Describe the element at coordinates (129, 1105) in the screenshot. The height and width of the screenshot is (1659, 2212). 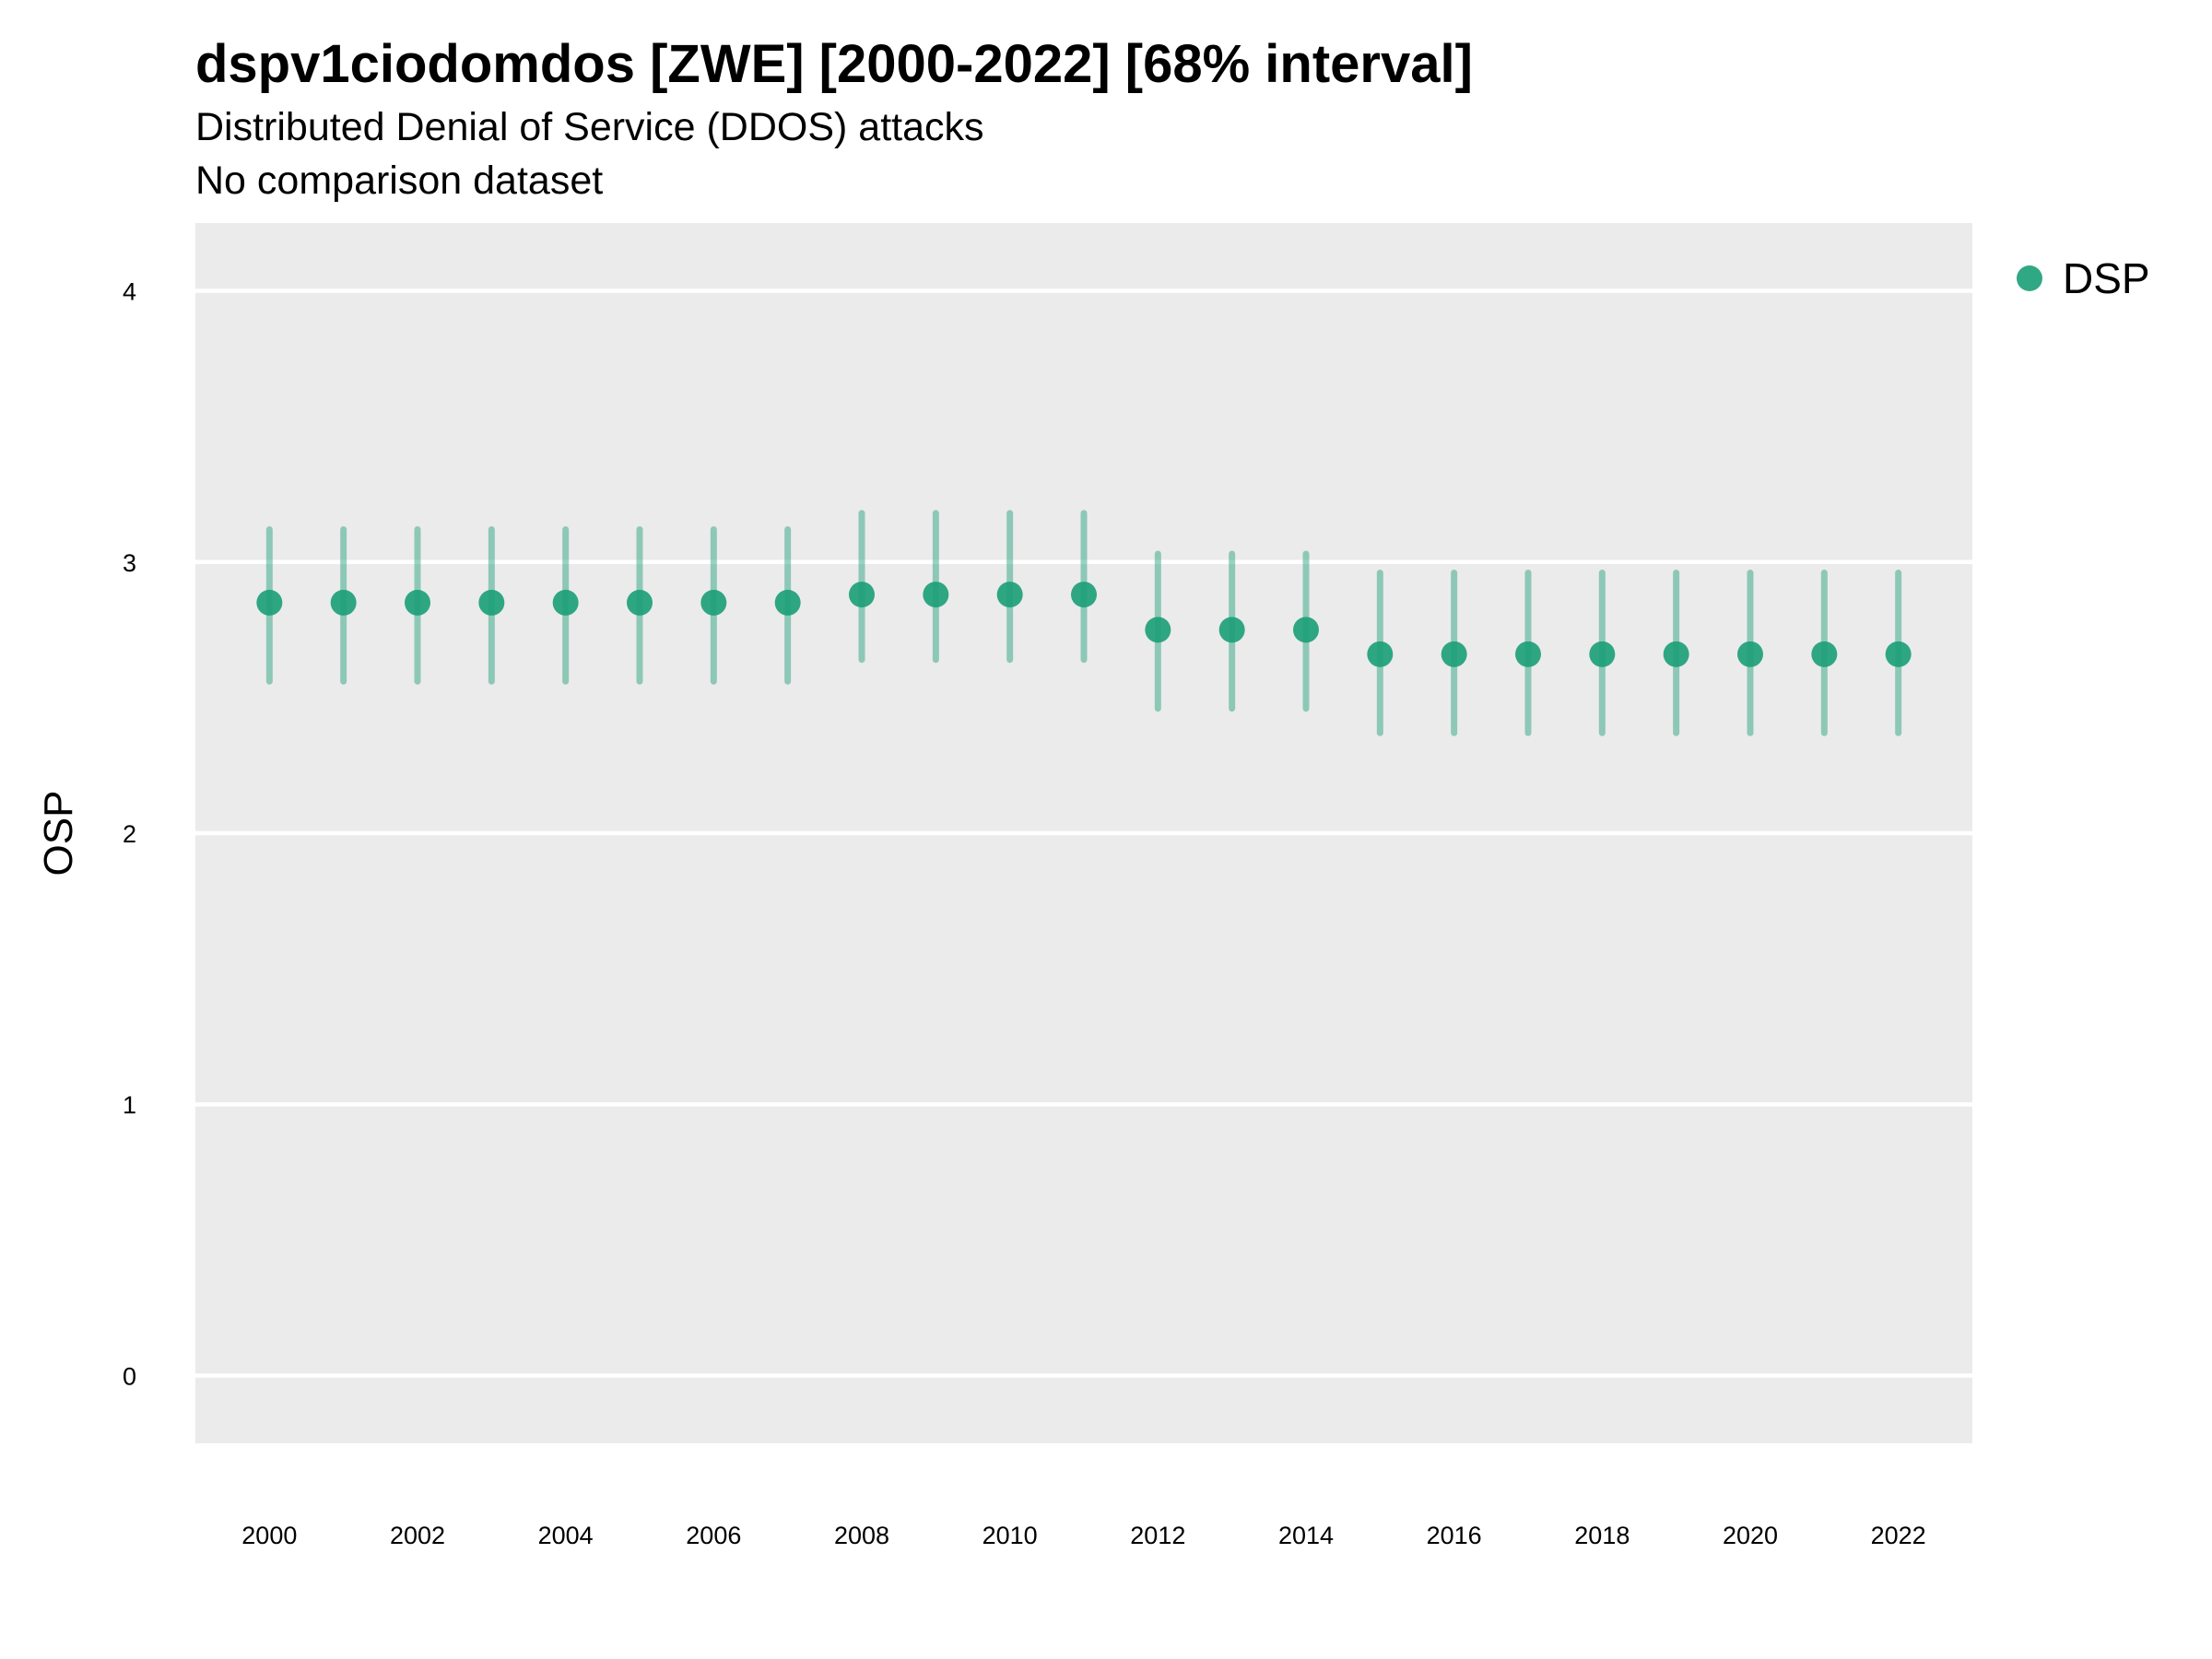
I see `y-tick-label: 1` at that location.